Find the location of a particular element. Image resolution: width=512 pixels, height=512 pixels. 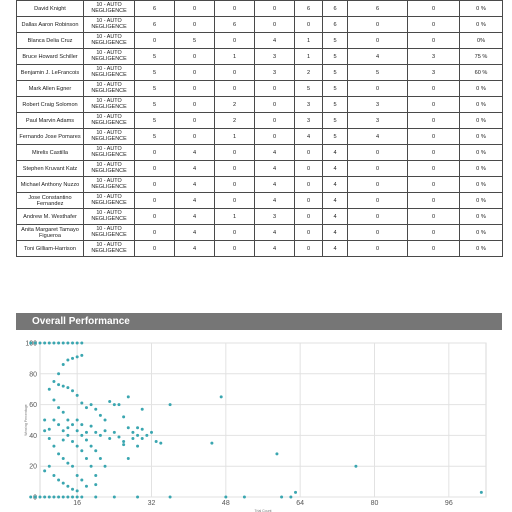

value-cell-c3: 0 is located at coordinates (234, 40).